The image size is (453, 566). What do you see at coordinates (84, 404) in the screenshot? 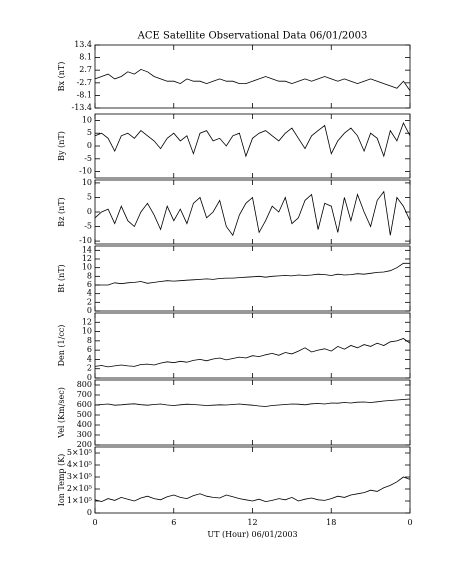
I see `y-tick-label: 600` at bounding box center [84, 404].